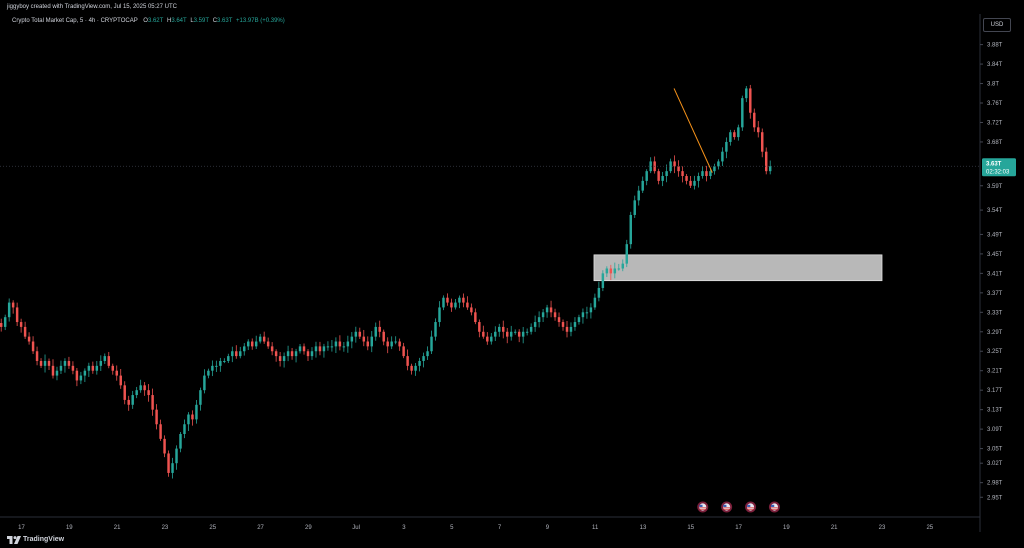  What do you see at coordinates (995, 430) in the screenshot?
I see `price-tick-label: 3.09T` at bounding box center [995, 430].